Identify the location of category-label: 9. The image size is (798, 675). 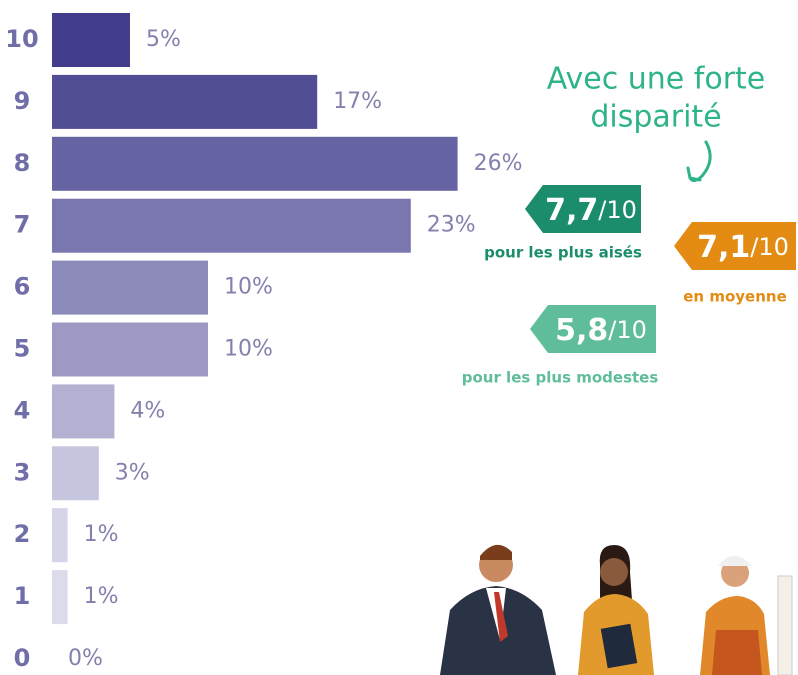
(22, 101).